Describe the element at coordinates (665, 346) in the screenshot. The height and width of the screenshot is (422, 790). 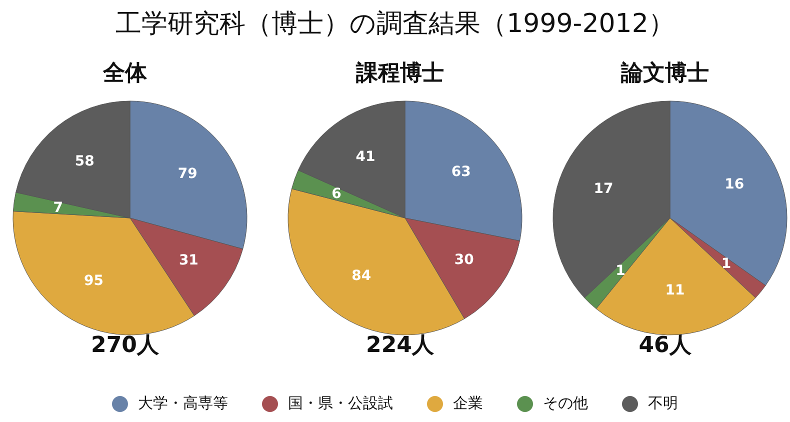
I see `text: 46人` at that location.